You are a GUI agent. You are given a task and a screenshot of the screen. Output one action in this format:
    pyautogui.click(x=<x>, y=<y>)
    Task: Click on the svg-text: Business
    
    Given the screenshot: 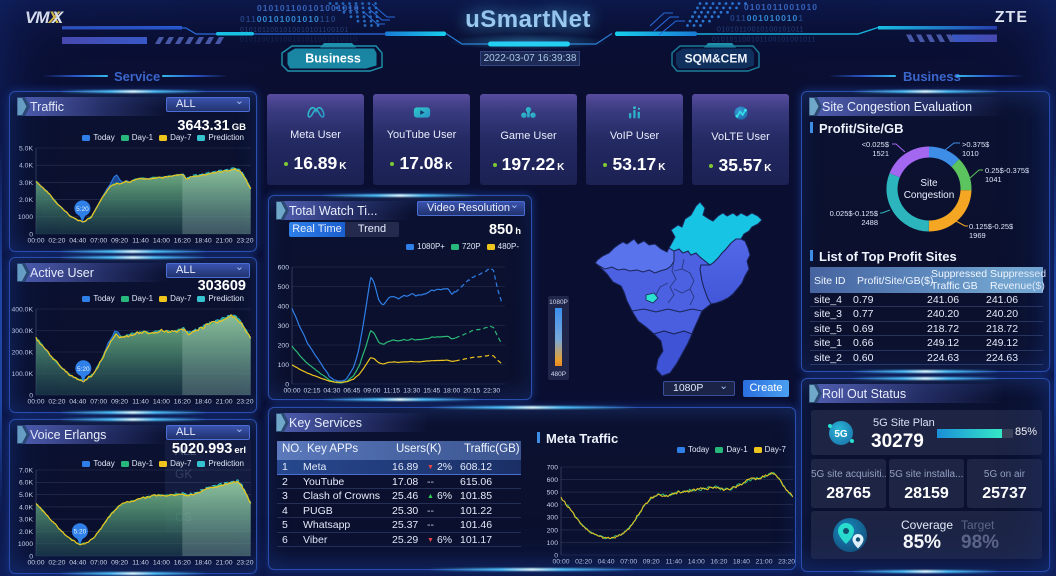 What is the action you would take?
    pyautogui.click(x=333, y=59)
    